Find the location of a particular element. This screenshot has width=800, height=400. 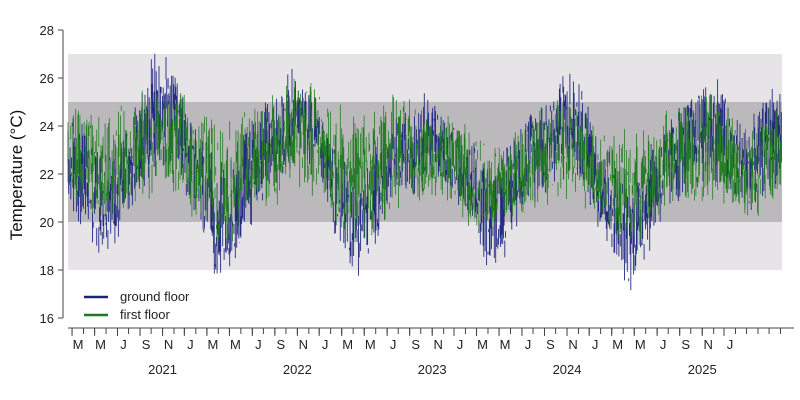

x-year-label: 2021 is located at coordinates (162, 369).